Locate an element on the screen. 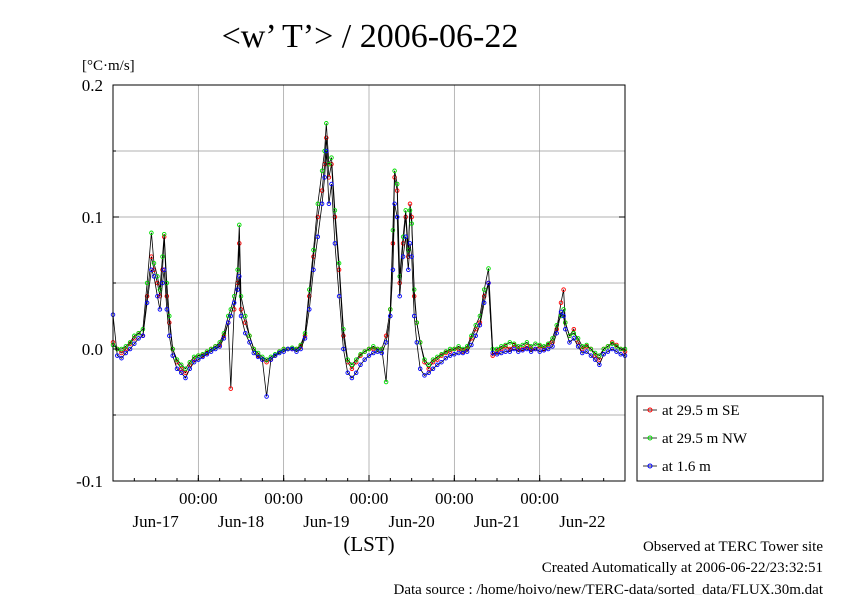 Image resolution: width=842 pixels, height=595 pixels. legend-items: at 29.5 m SE at 29.5 m NW at 1.6 m is located at coordinates (695, 439).